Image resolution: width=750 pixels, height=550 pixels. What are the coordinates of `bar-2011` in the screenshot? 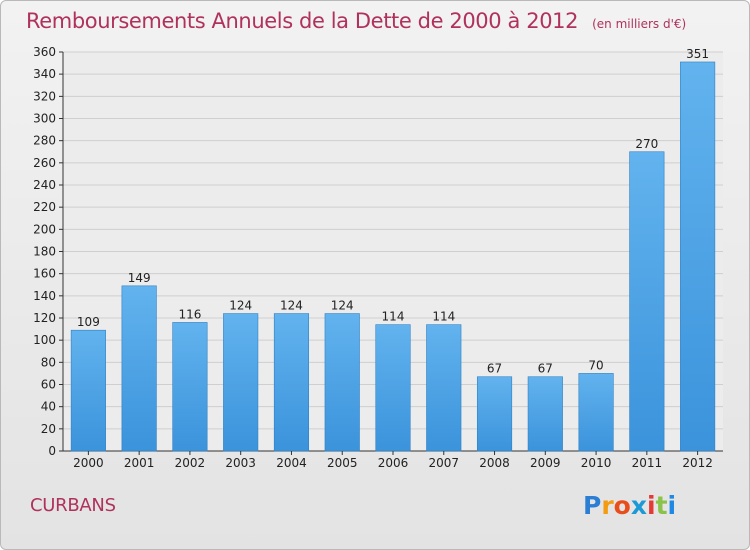 It's located at (647, 301).